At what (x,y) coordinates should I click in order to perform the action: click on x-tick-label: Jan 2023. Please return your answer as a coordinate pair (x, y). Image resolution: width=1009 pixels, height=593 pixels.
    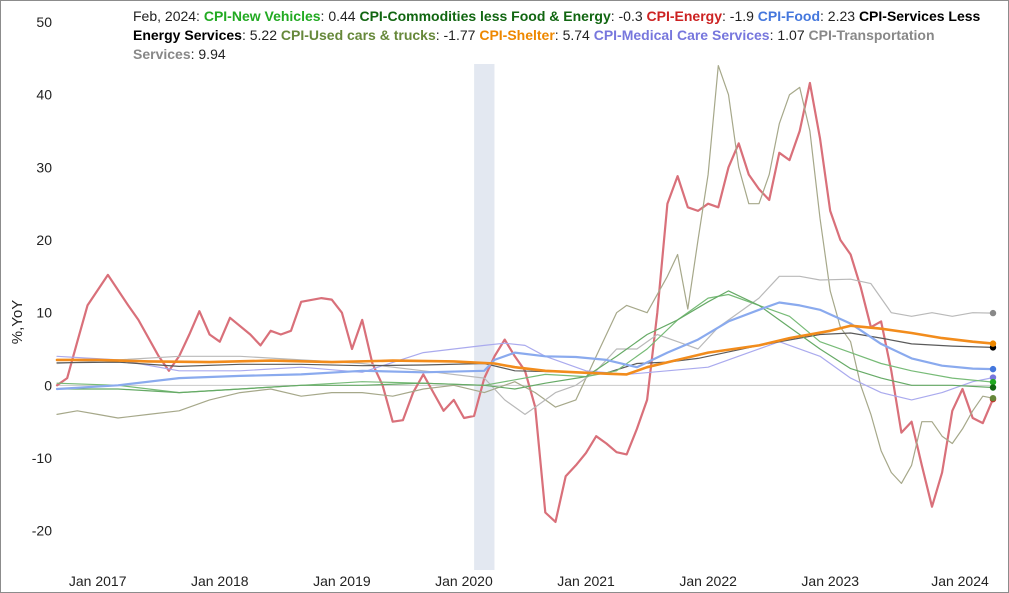
    Looking at the image, I should click on (830, 581).